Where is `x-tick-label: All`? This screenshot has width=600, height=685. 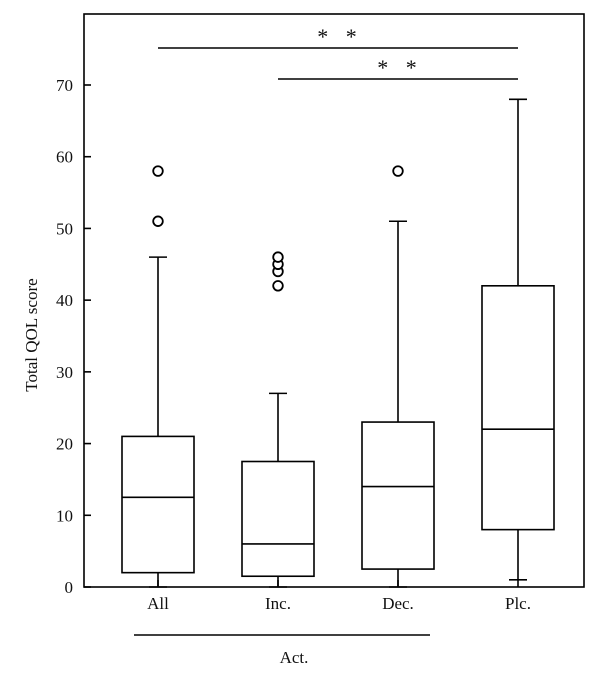 x-tick-label: All is located at coordinates (158, 603).